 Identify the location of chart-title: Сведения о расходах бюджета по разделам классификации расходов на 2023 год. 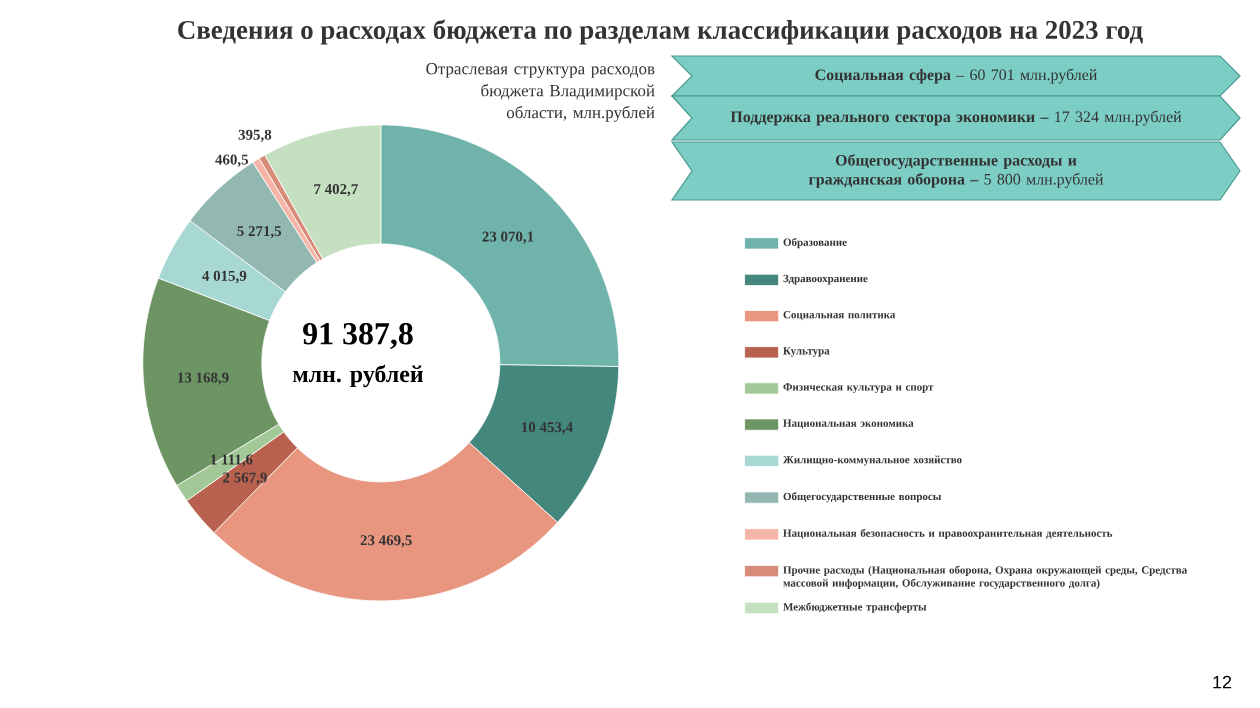
(660, 32).